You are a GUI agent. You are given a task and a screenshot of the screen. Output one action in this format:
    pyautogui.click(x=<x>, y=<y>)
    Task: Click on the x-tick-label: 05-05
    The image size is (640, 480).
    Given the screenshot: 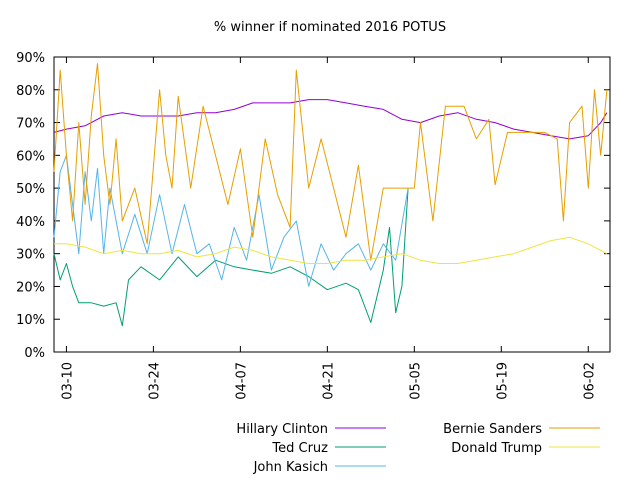 What is the action you would take?
    pyautogui.click(x=415, y=381)
    